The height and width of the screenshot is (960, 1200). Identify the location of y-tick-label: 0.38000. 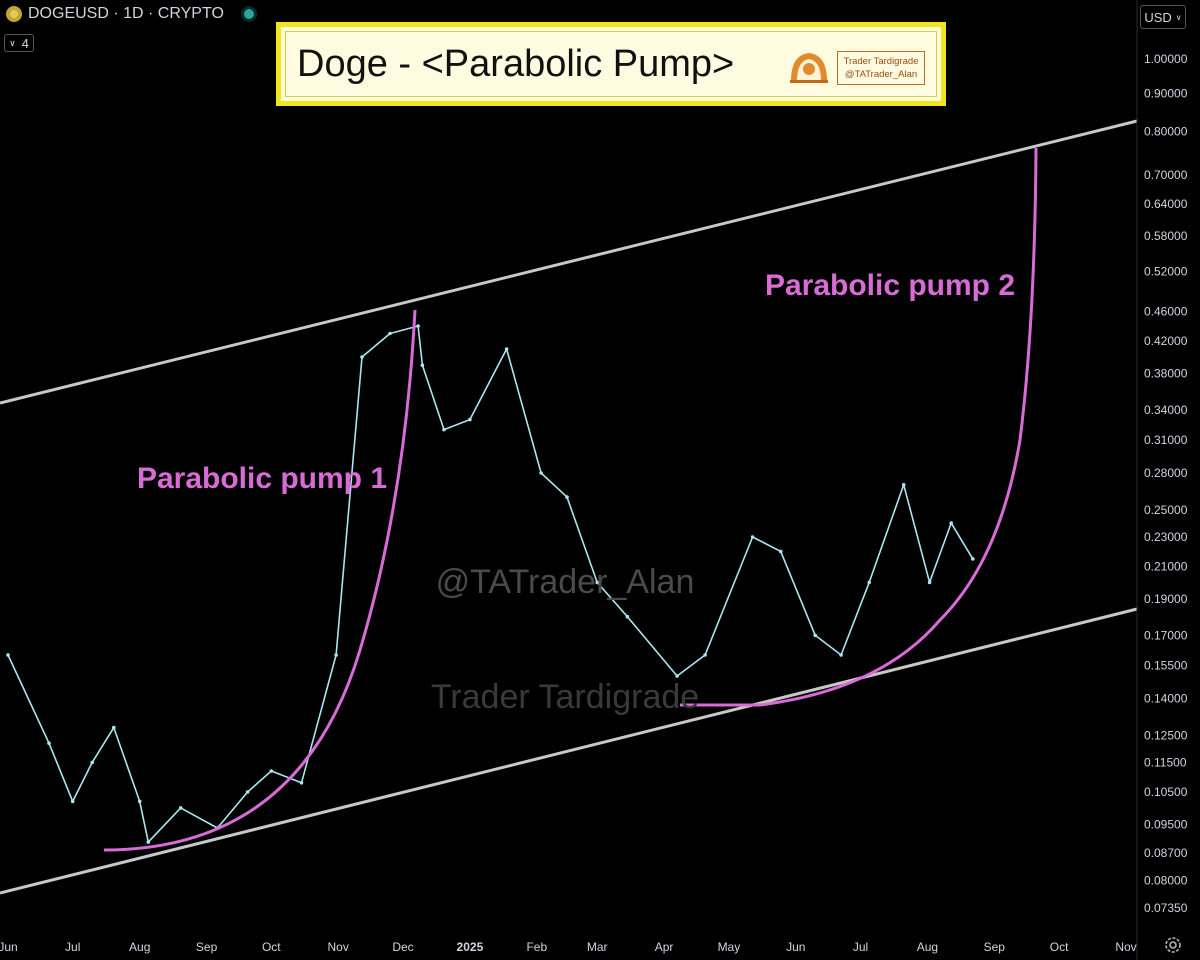
(1166, 374).